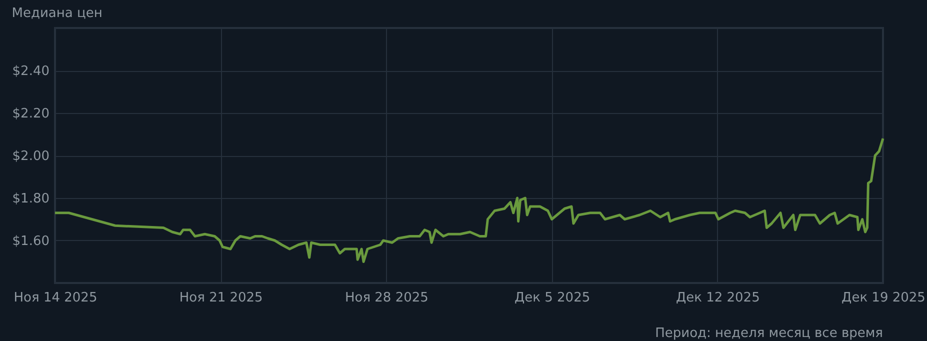 This screenshot has width=927, height=341. I want to click on x-tick-label: Ноя 28 2025, so click(386, 298).